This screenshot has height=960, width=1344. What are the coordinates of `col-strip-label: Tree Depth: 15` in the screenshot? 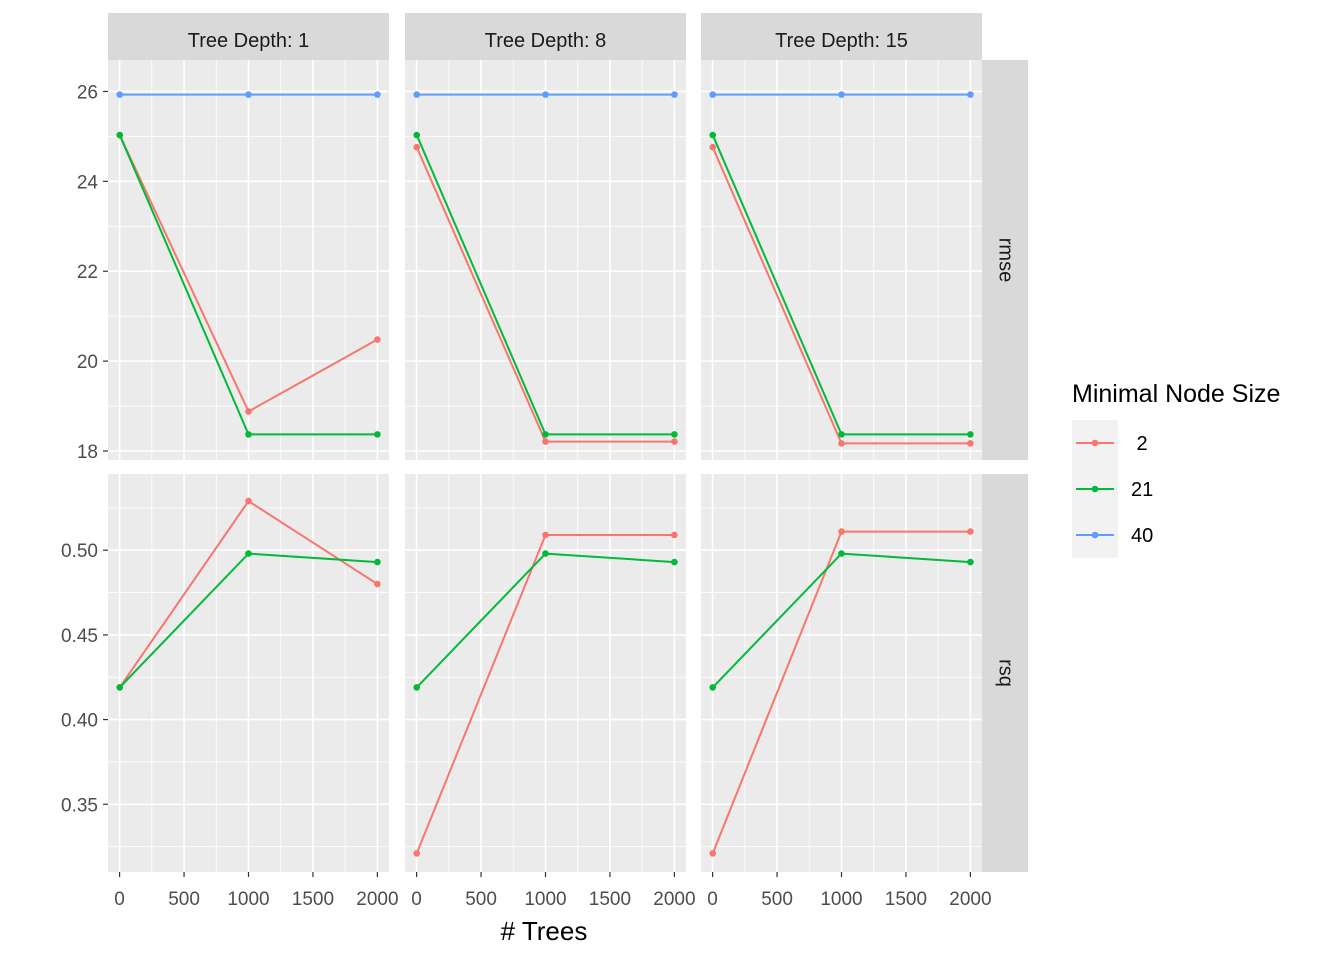 It's located at (841, 41).